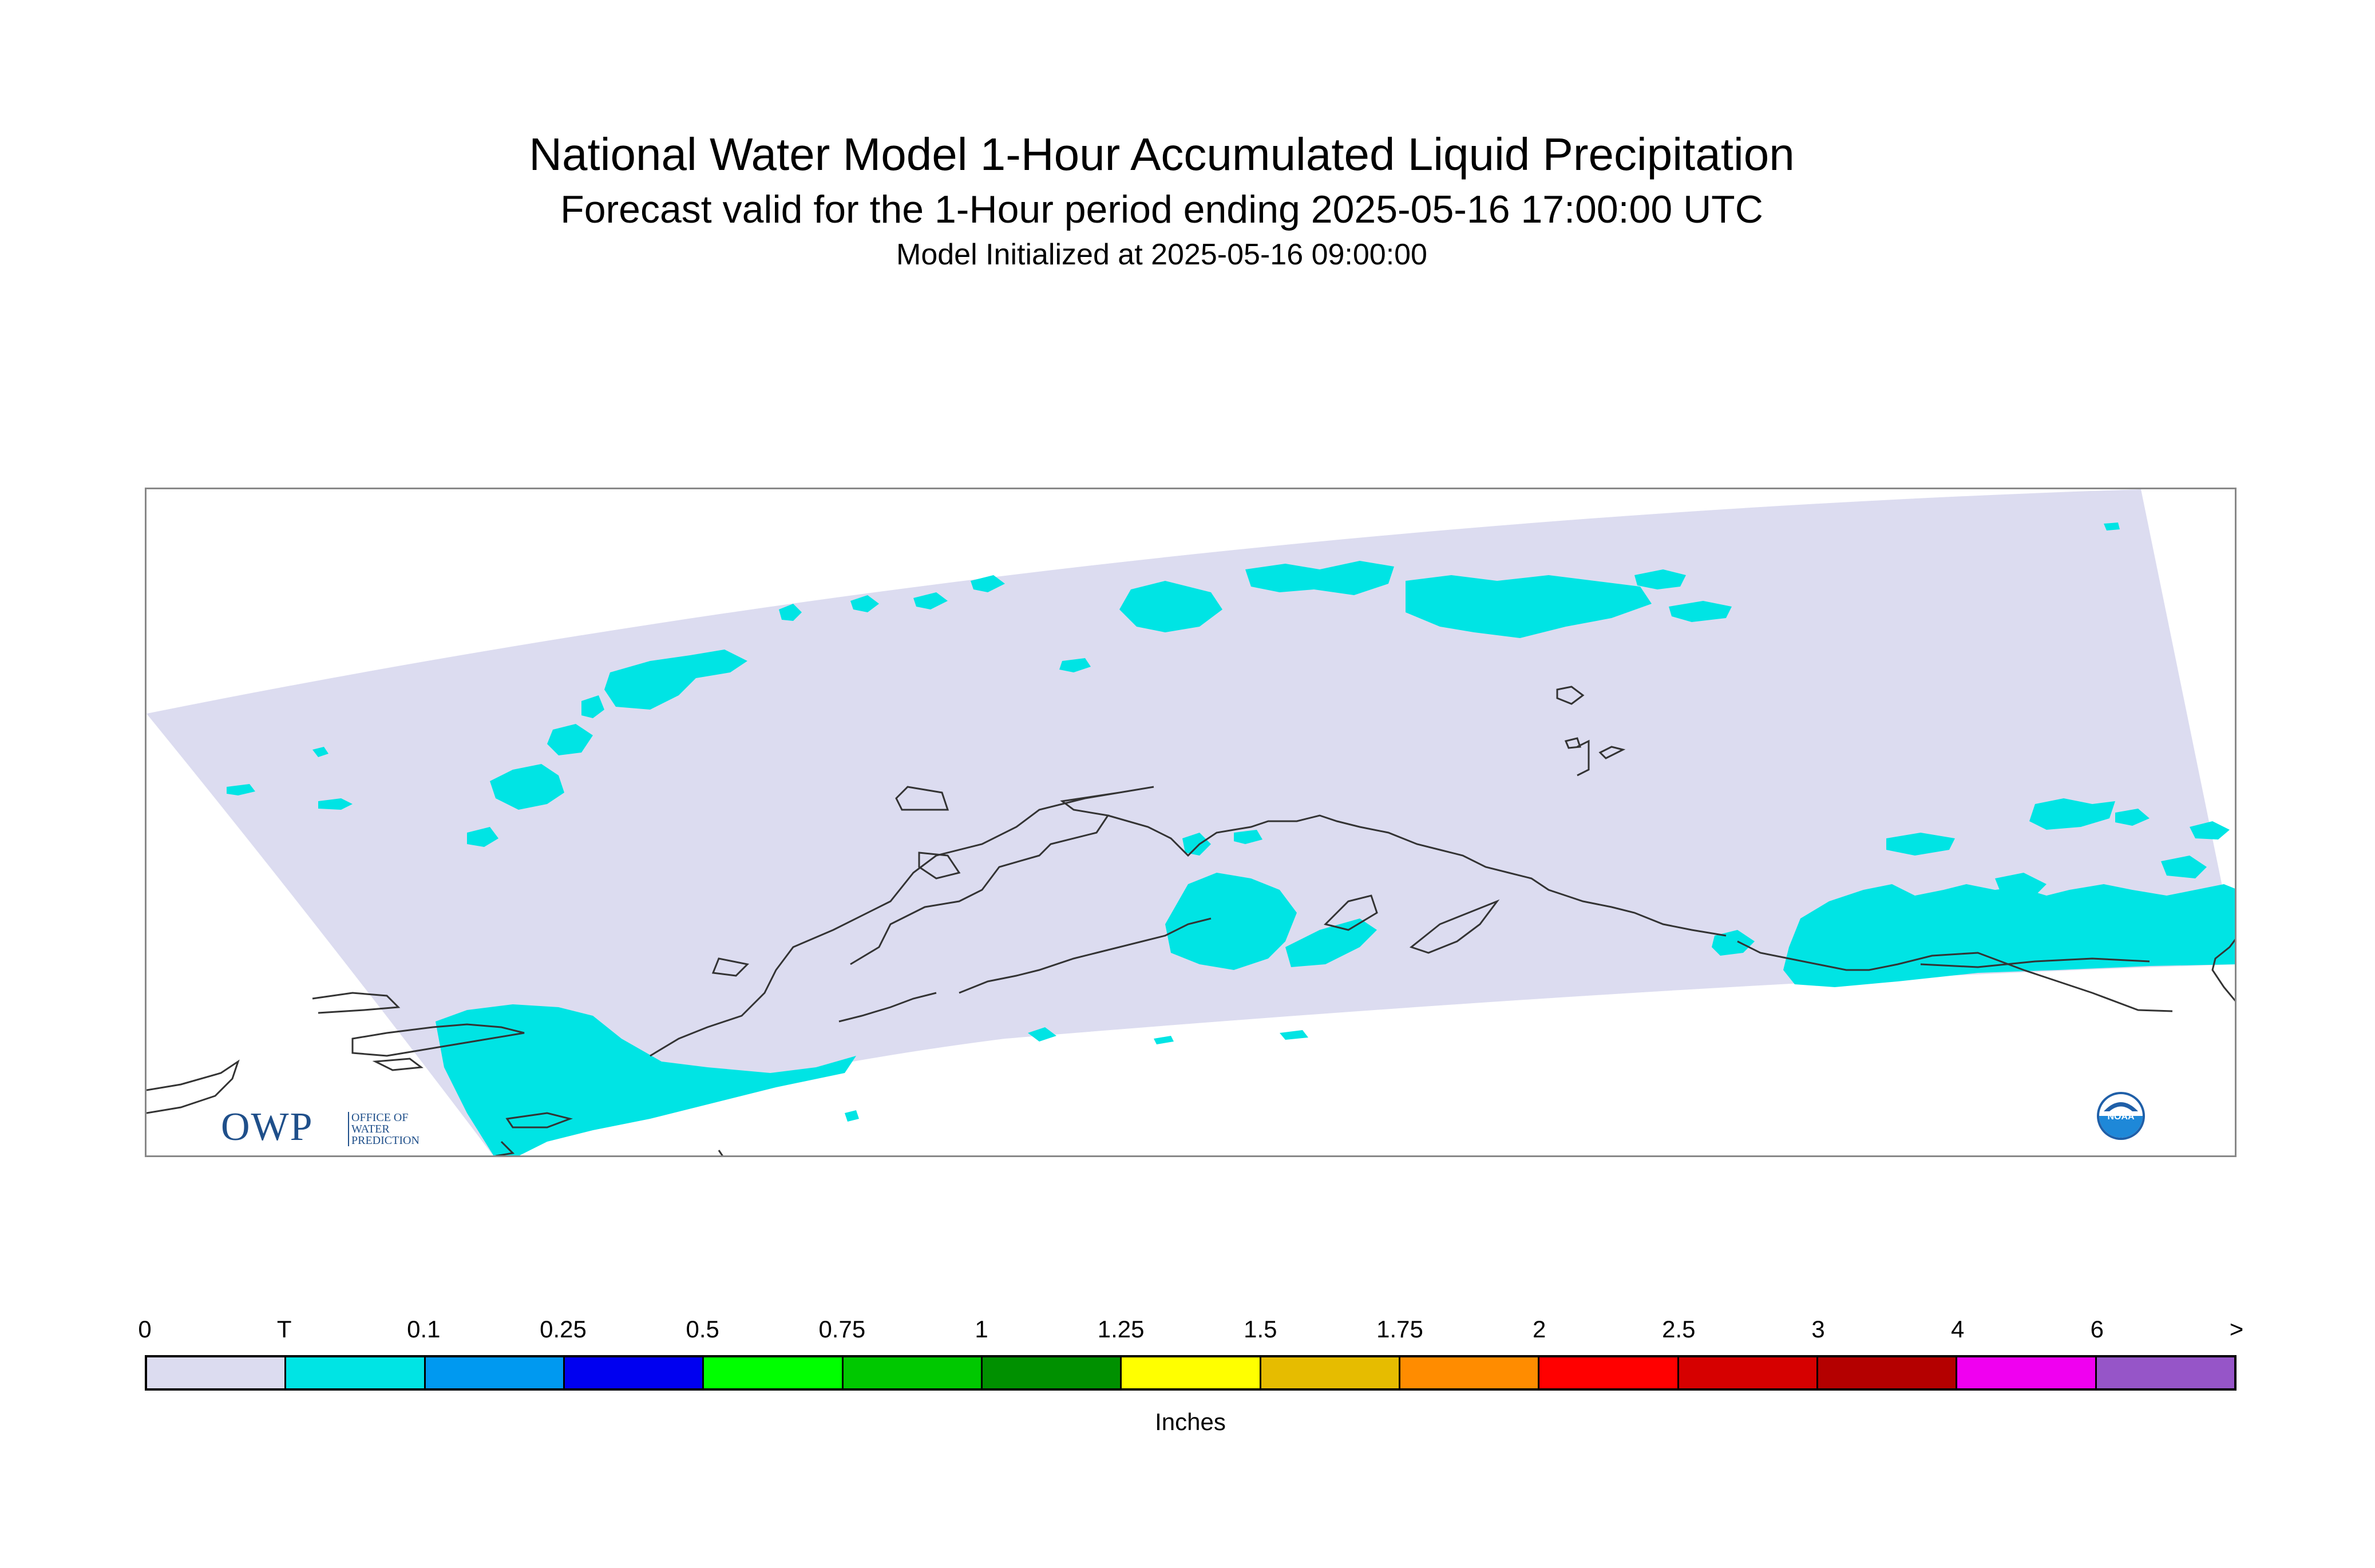 The height and width of the screenshot is (1568, 2375). I want to click on noaa-logo-text: NOAA, so click(2121, 1117).